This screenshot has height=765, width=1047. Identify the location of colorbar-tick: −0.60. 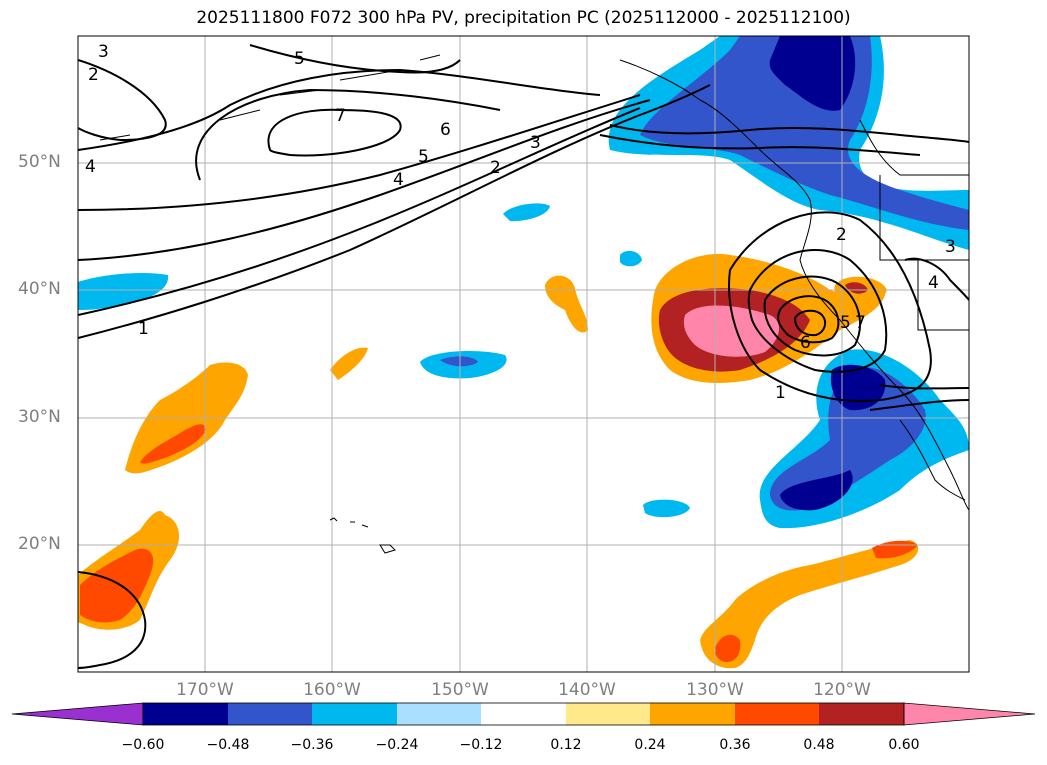
(143, 745).